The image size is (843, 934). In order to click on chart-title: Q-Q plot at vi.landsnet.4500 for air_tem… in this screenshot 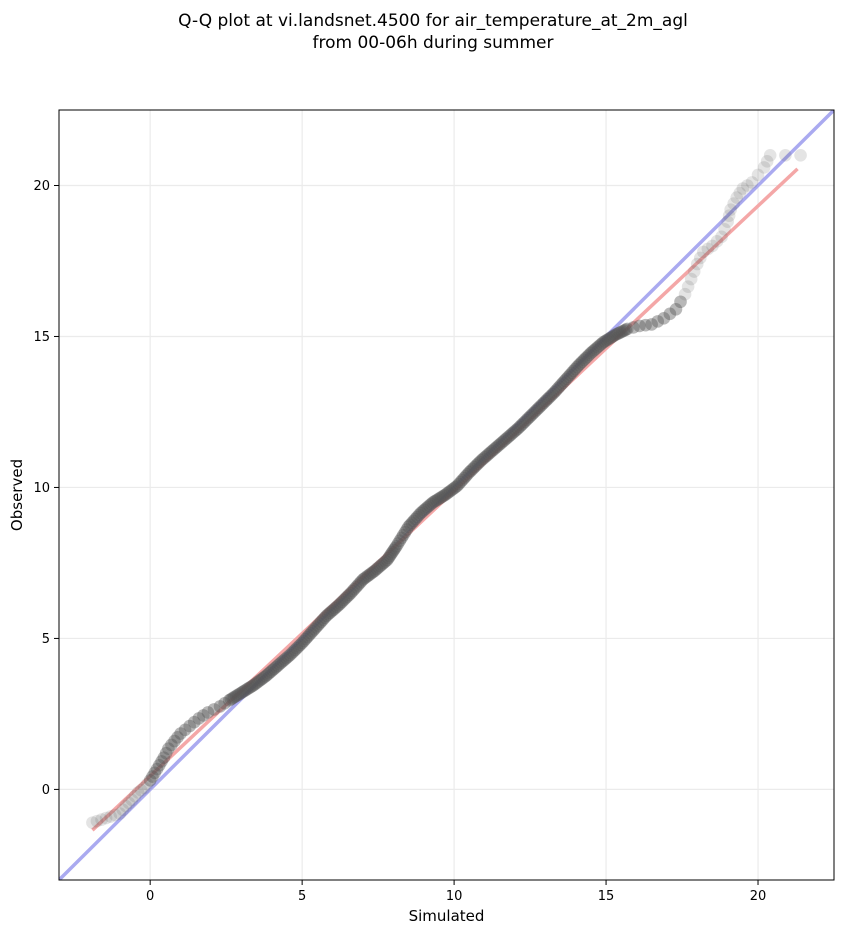, I will do `click(433, 32)`.